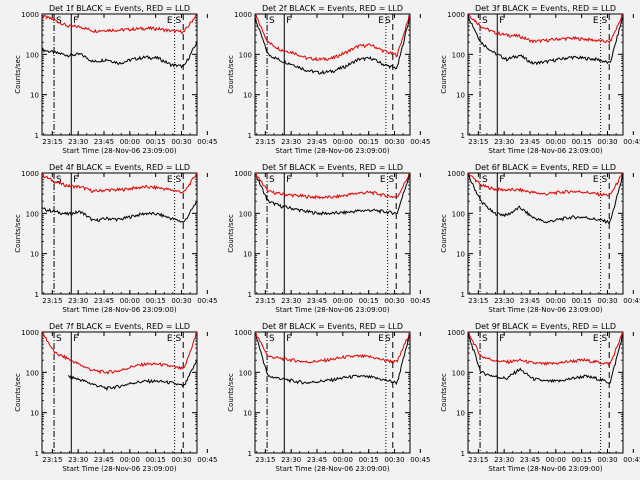 This screenshot has height=480, width=640. I want to click on chart-title: Det 8f BLACK = Events, RED = LLD, so click(332, 326).